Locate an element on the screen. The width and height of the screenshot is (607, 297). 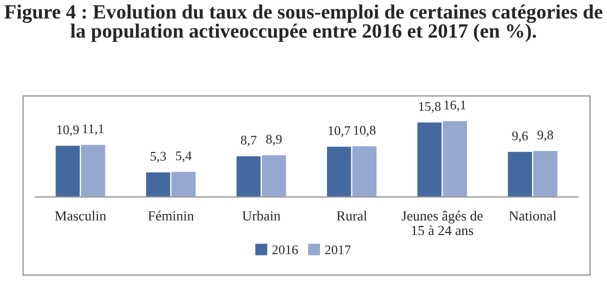
legend-label: 2017 is located at coordinates (338, 249).